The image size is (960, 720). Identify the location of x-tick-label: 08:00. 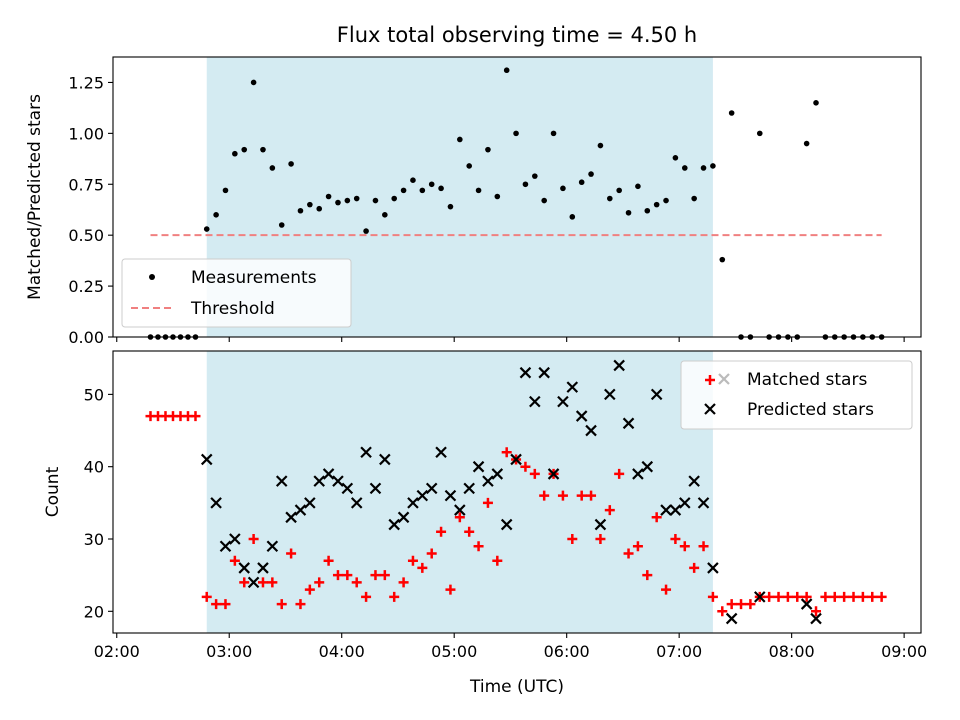
(792, 651).